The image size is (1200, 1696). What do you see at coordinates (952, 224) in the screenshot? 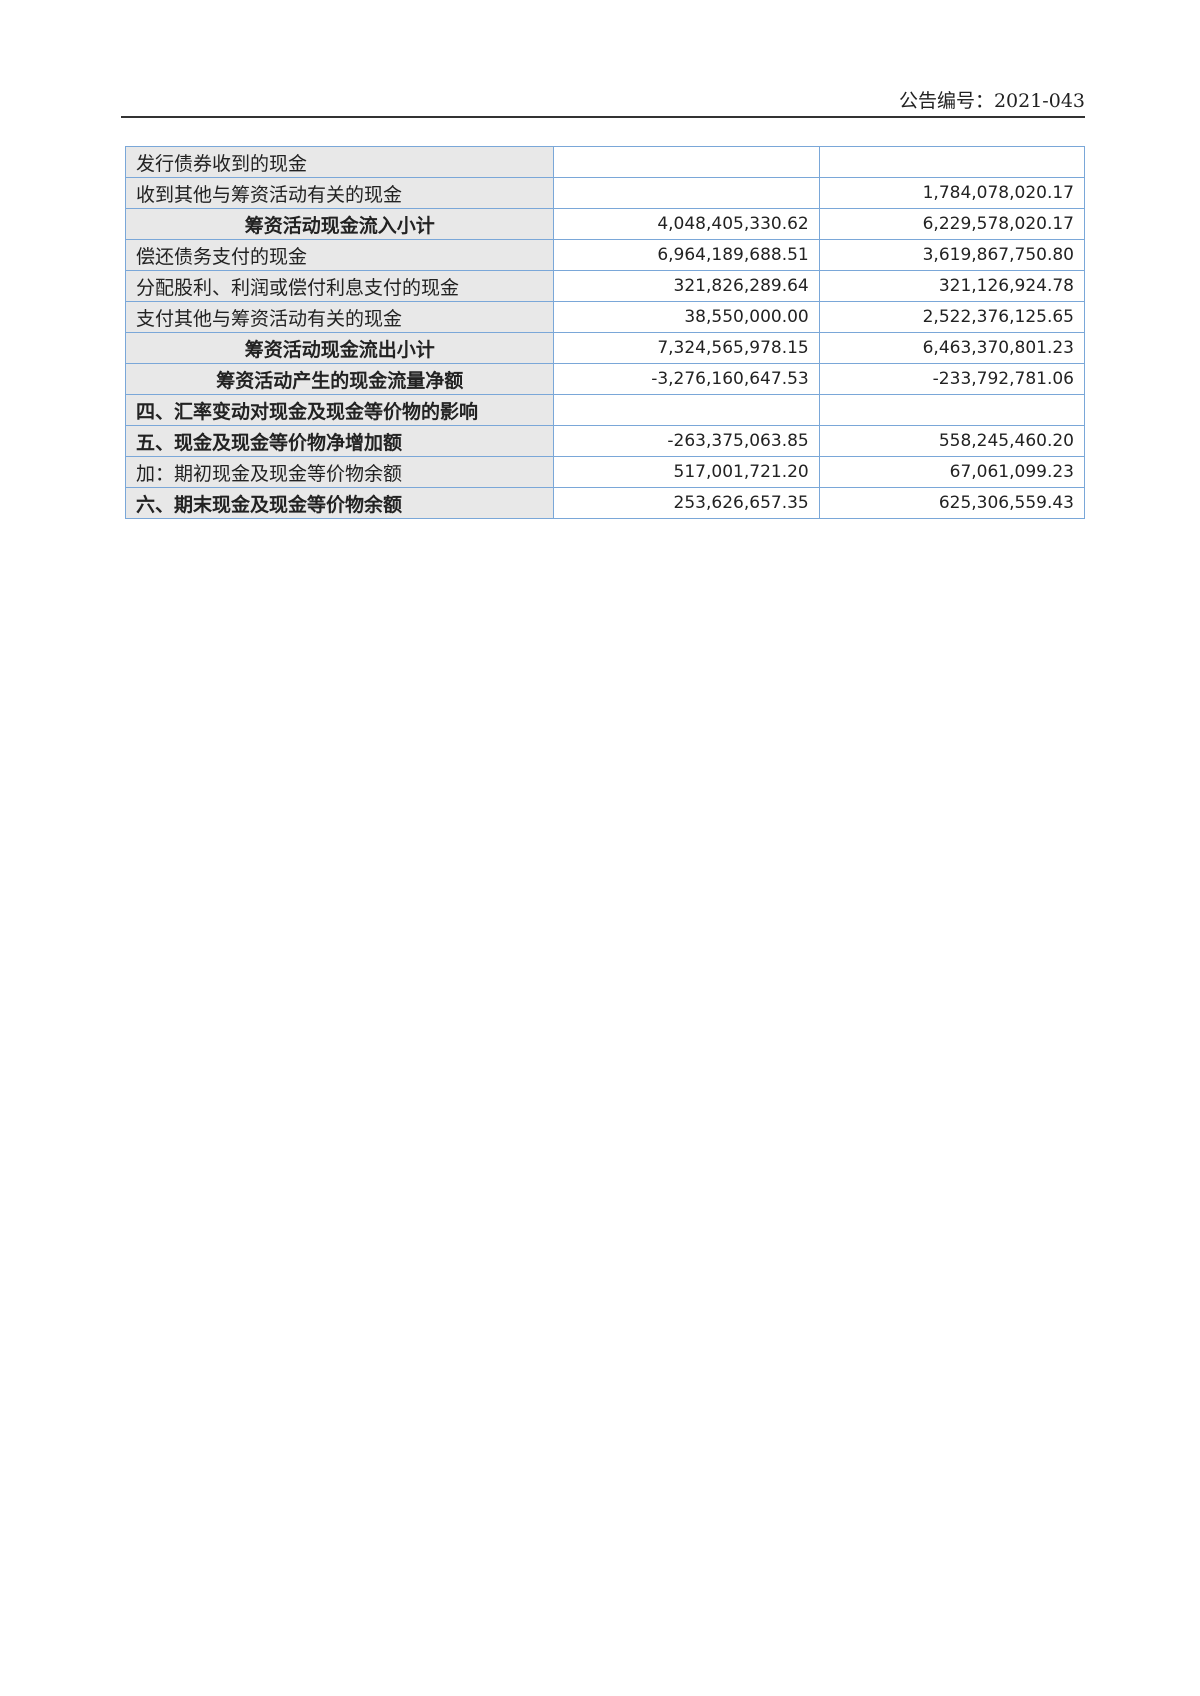
I see `amount-cell: 6,229,578,020.17` at bounding box center [952, 224].